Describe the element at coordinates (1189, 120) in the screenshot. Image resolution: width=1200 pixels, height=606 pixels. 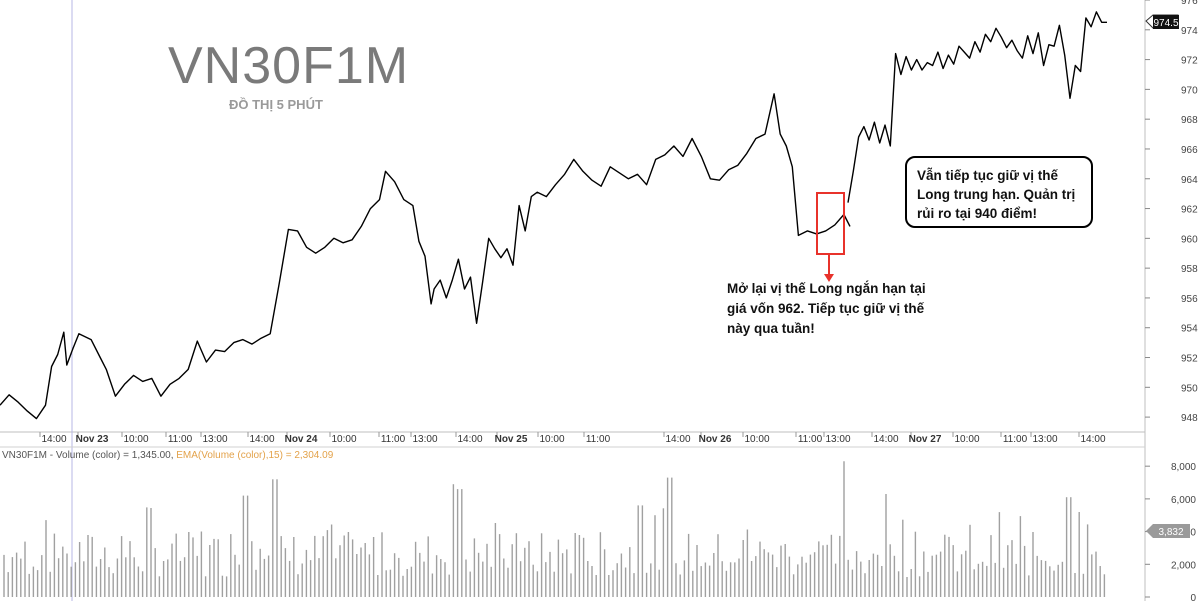
I see `price-tick-label: 968` at that location.